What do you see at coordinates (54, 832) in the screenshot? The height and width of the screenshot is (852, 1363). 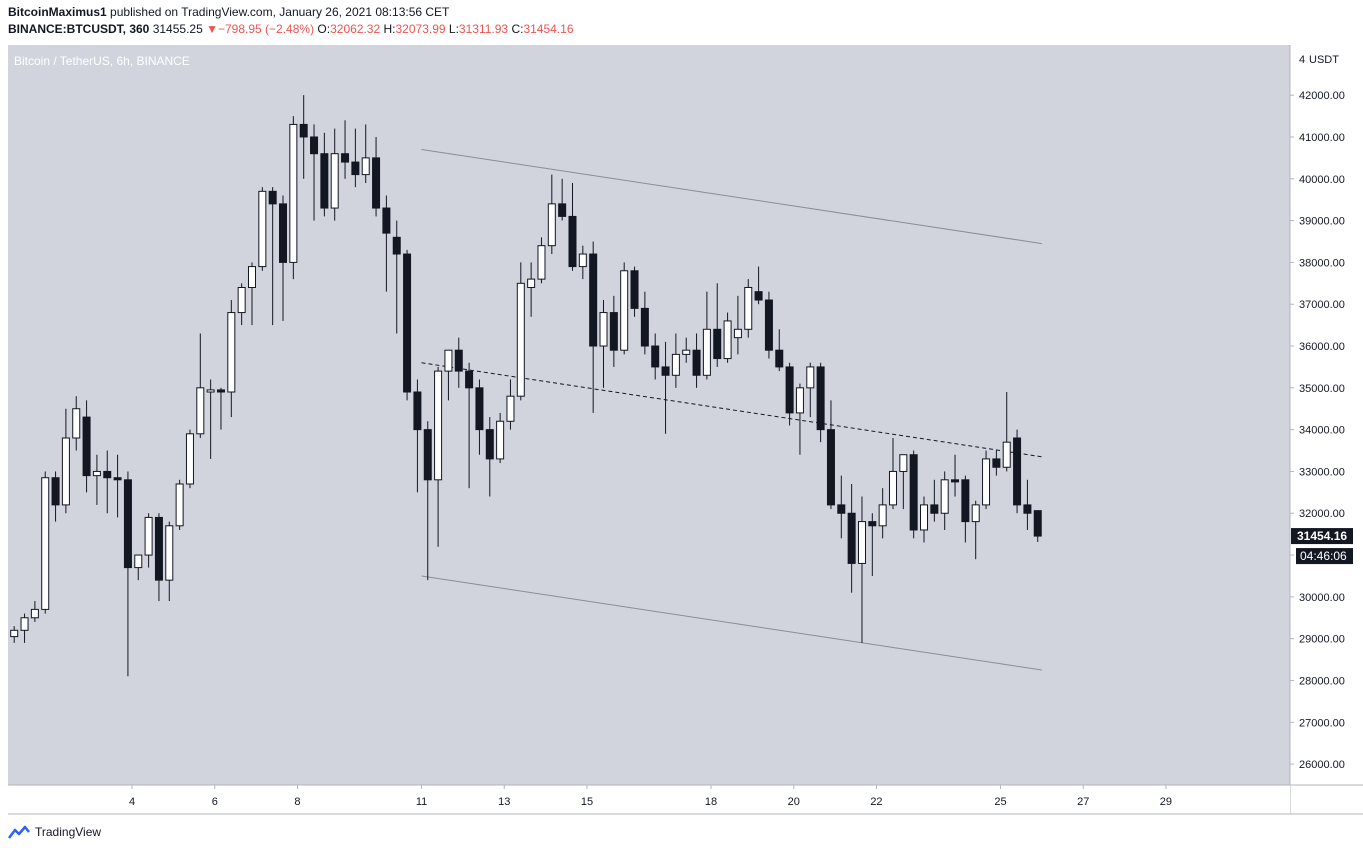 I see `footer-brand: TradingView` at bounding box center [54, 832].